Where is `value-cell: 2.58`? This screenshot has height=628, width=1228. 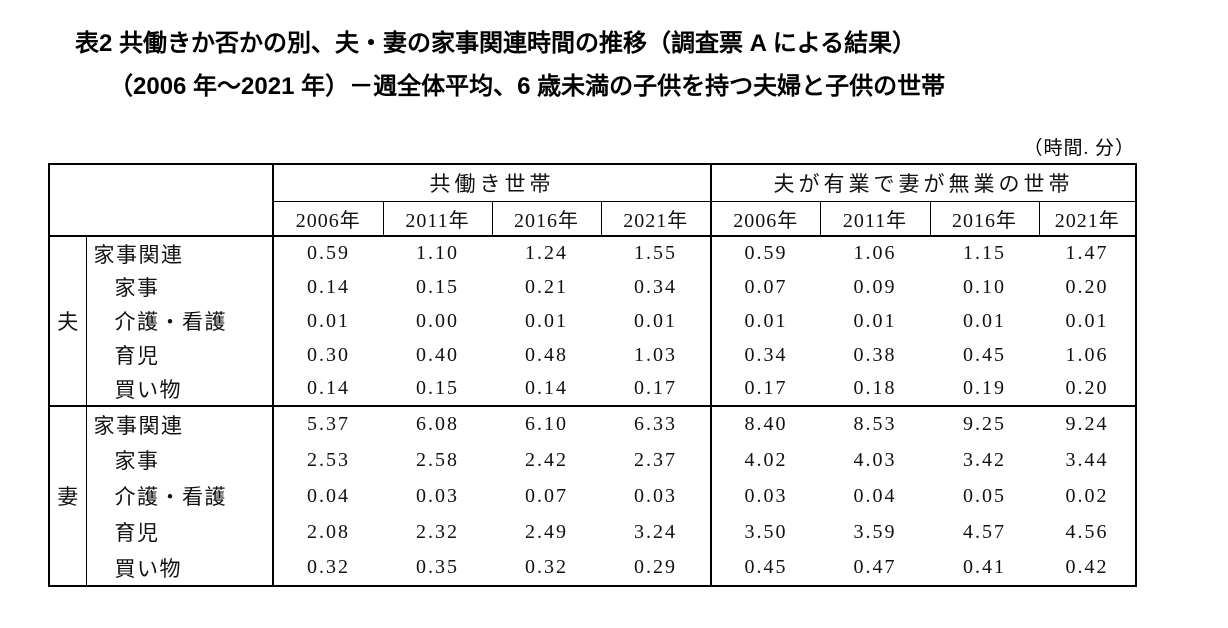
value-cell: 2.58 is located at coordinates (437, 459).